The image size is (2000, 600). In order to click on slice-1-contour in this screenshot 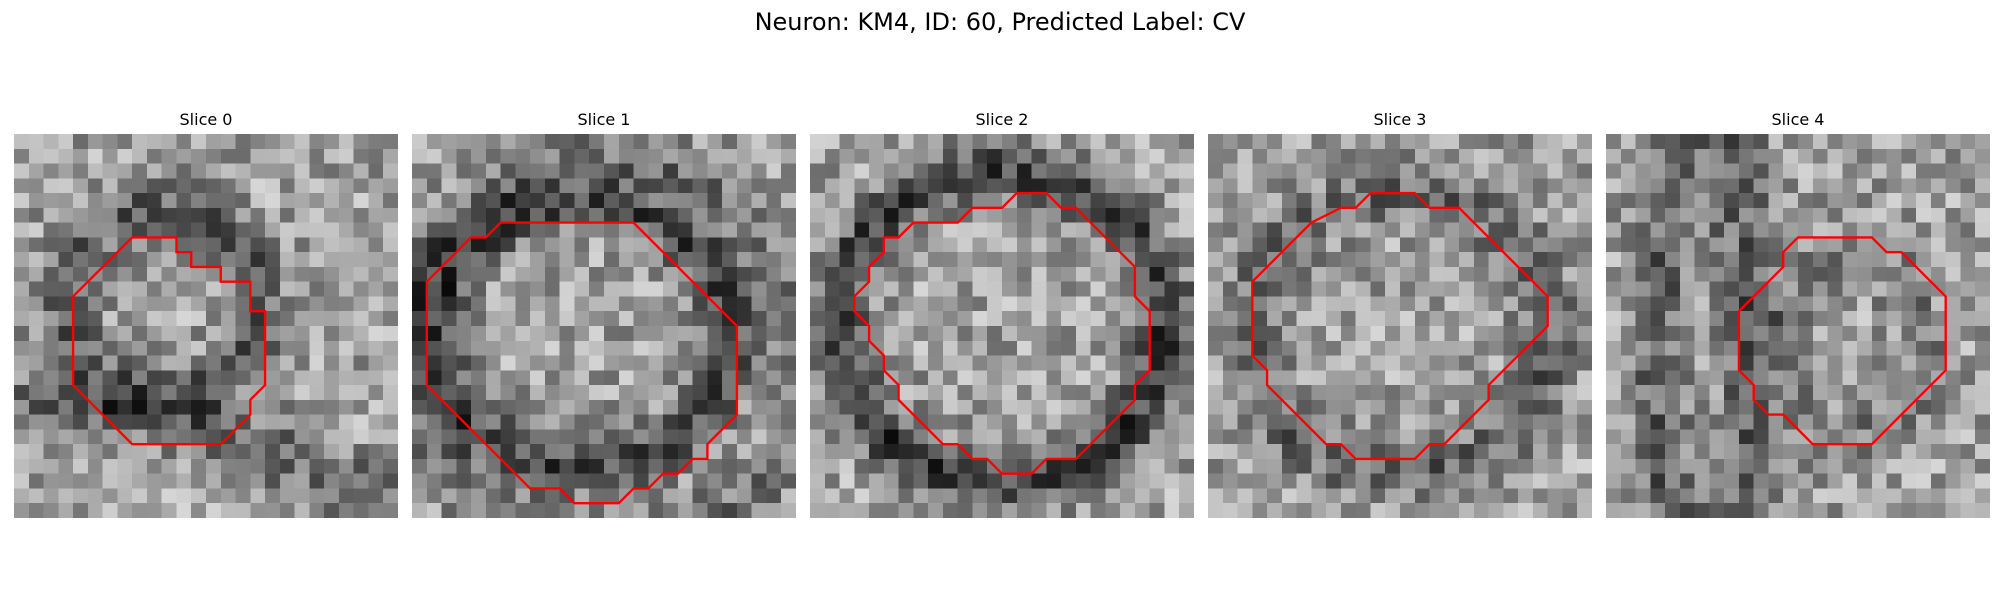, I will do `click(582, 363)`.